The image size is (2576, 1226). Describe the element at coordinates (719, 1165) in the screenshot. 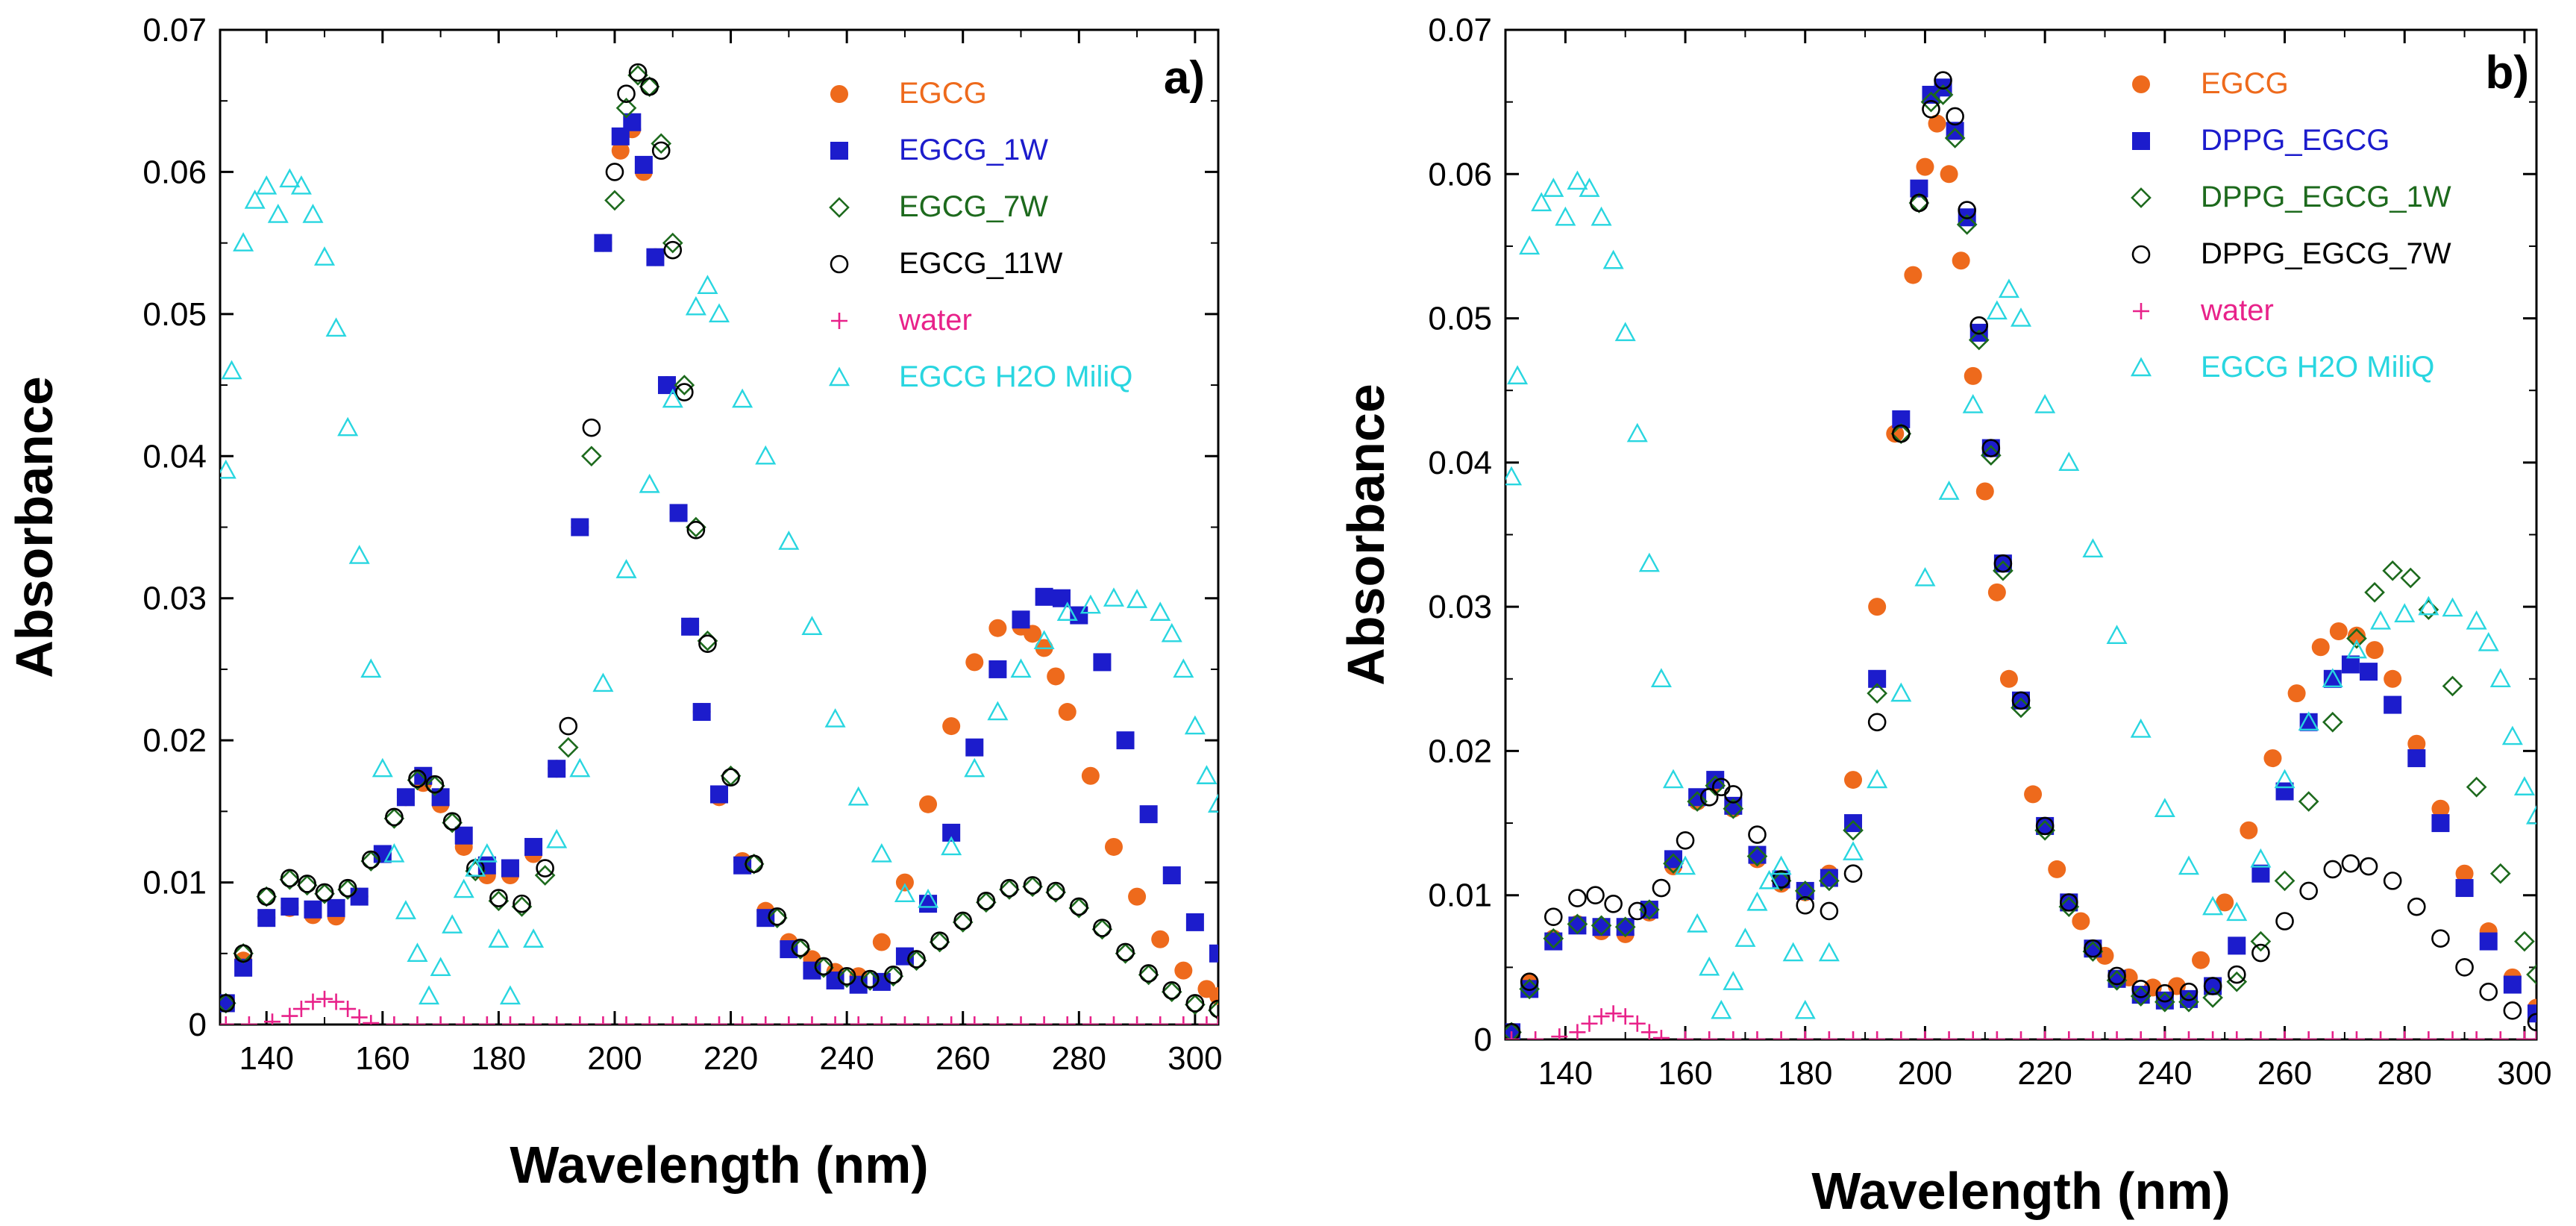

I see `x-axis-title: Wavelength (nm)` at that location.